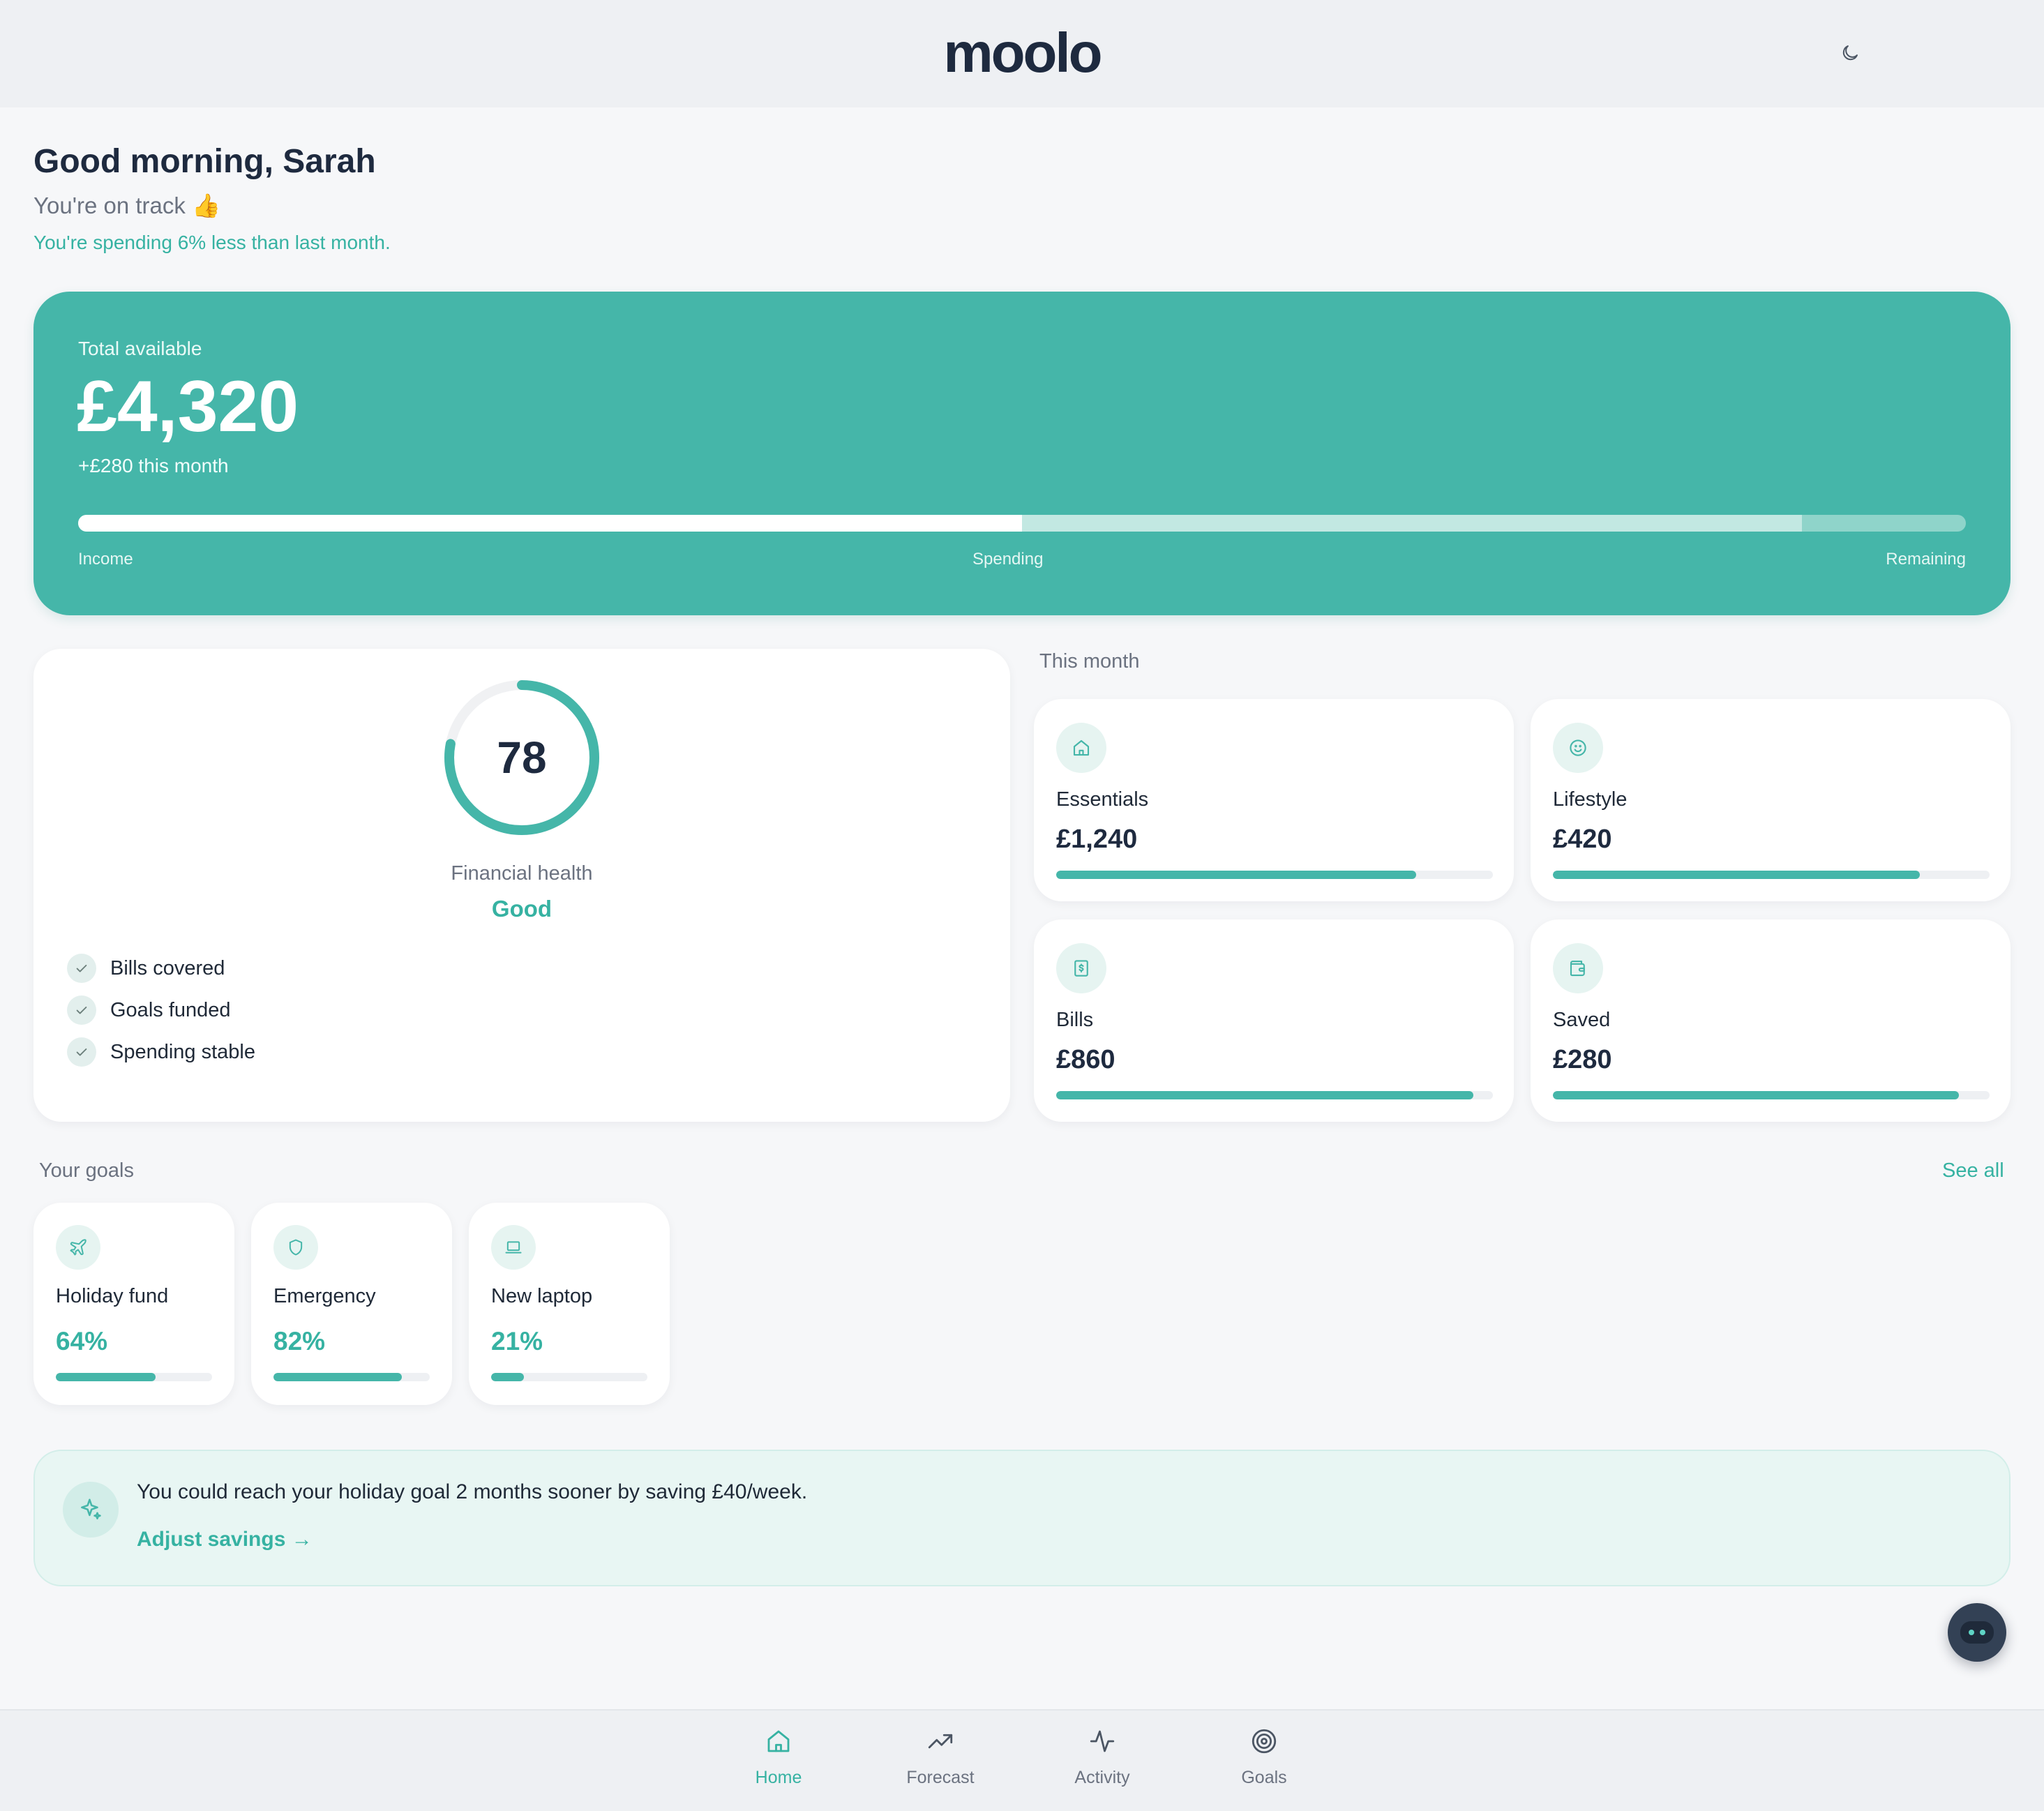  I want to click on see-all-link: See all, so click(1973, 1170).